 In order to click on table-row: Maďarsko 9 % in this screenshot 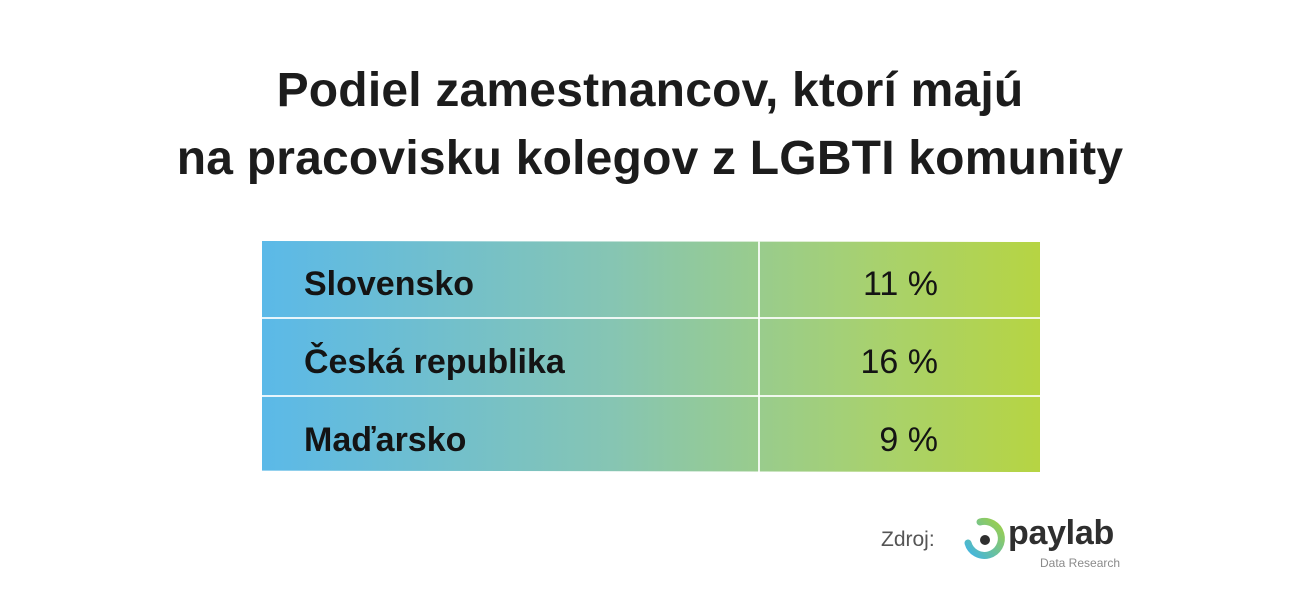, I will do `click(651, 434)`.